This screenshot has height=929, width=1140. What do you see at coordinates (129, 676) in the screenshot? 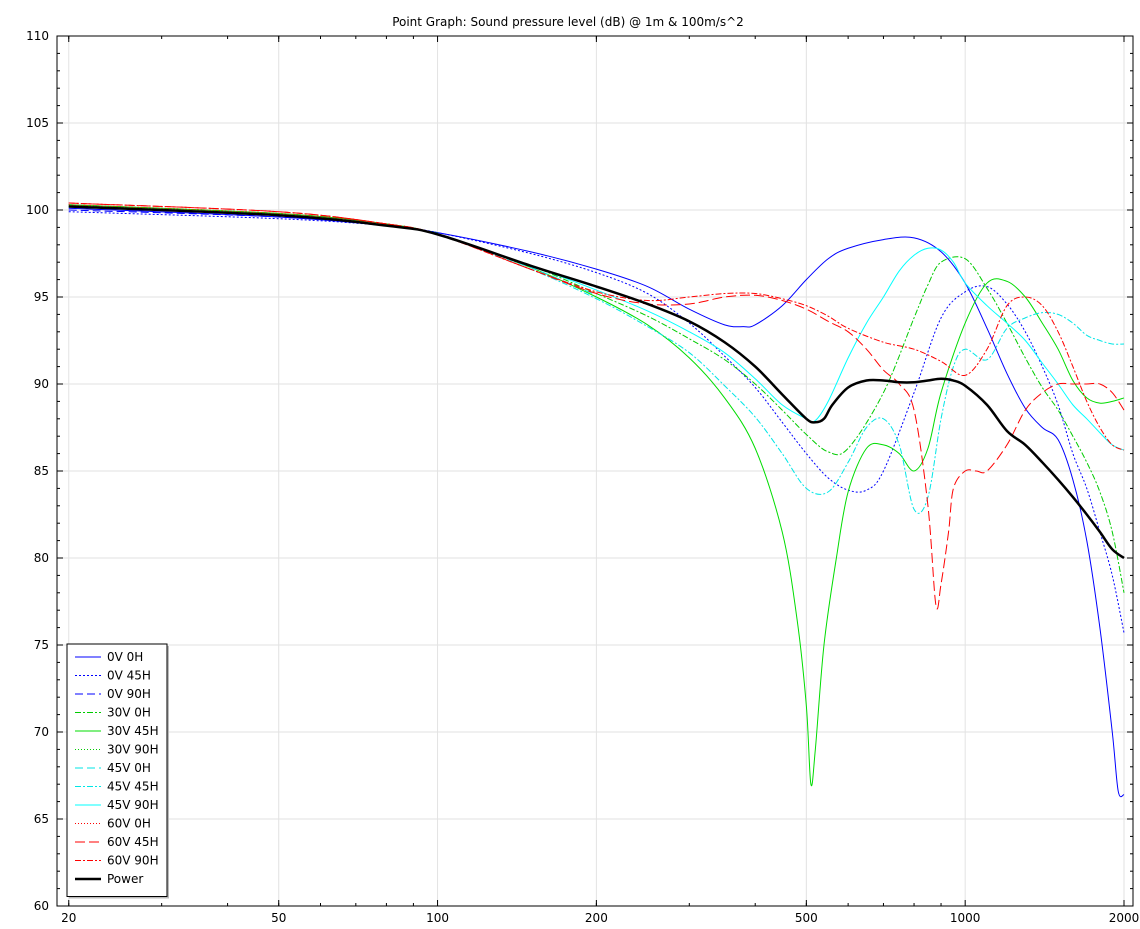
I see `legend-label-0v-45h: 0V 45H` at bounding box center [129, 676].